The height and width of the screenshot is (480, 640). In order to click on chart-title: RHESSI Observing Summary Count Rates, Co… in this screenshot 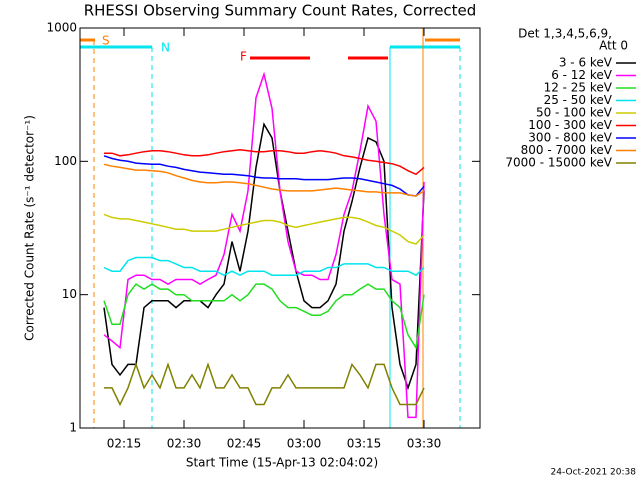, I will do `click(280, 11)`.